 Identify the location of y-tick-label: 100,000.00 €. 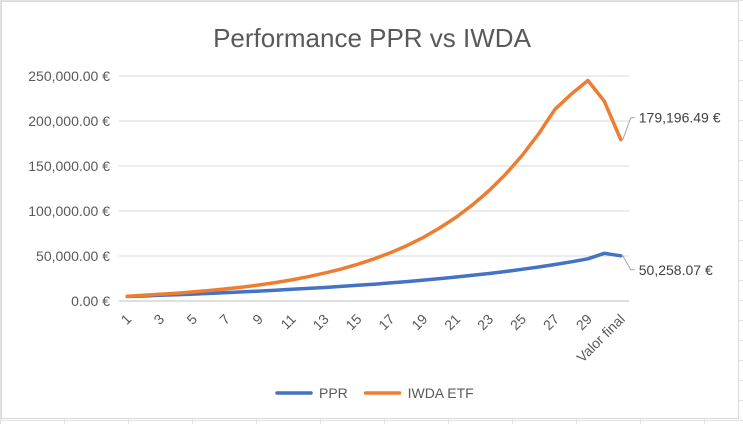
(69, 211).